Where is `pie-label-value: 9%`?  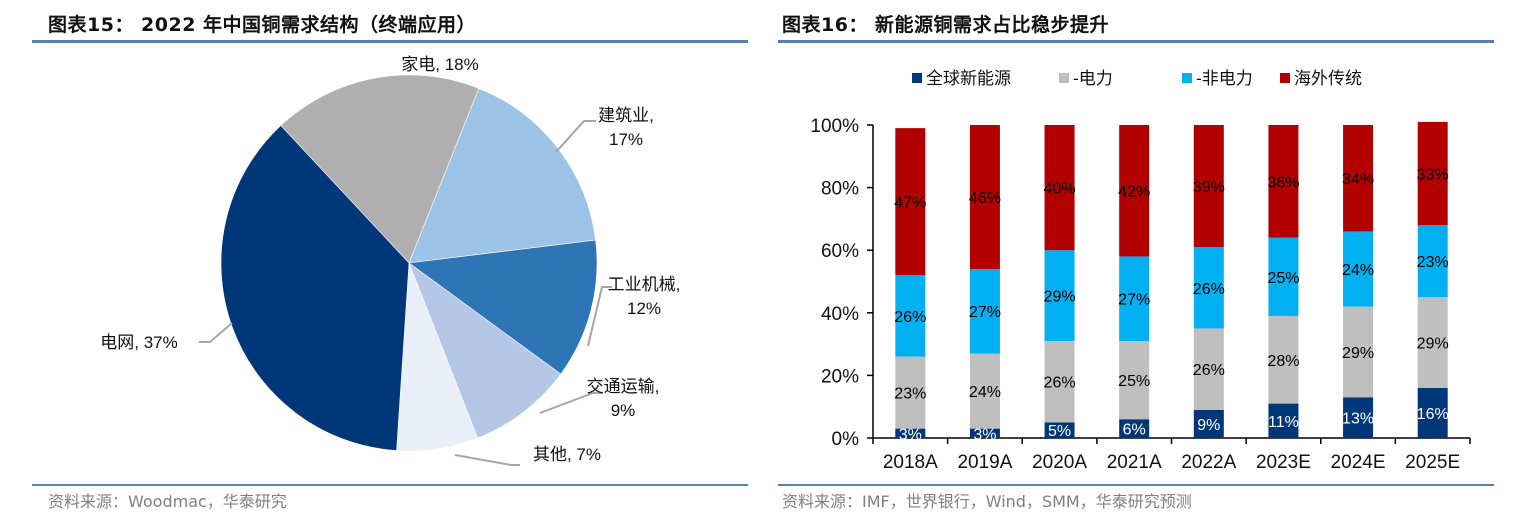 pie-label-value: 9% is located at coordinates (623, 410).